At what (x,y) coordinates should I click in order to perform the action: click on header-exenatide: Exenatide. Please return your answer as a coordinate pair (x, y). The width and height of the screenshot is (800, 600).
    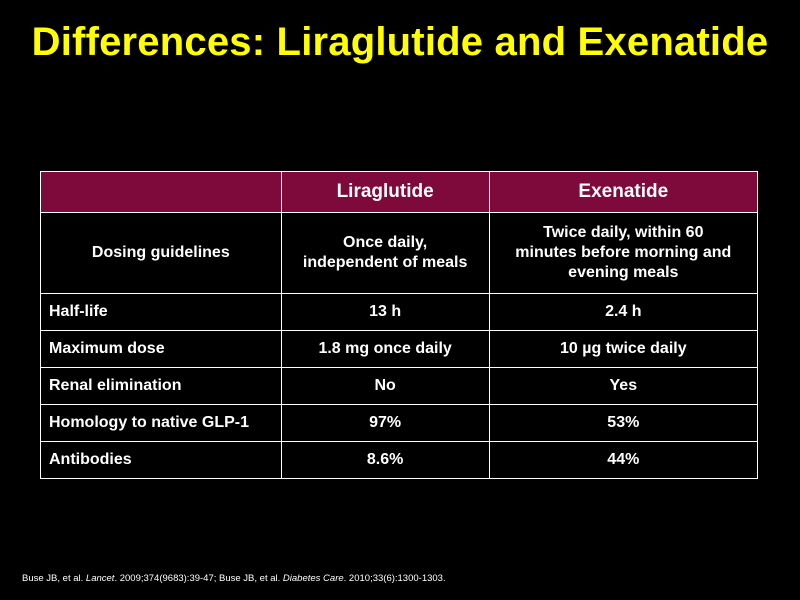
    Looking at the image, I should click on (623, 192).